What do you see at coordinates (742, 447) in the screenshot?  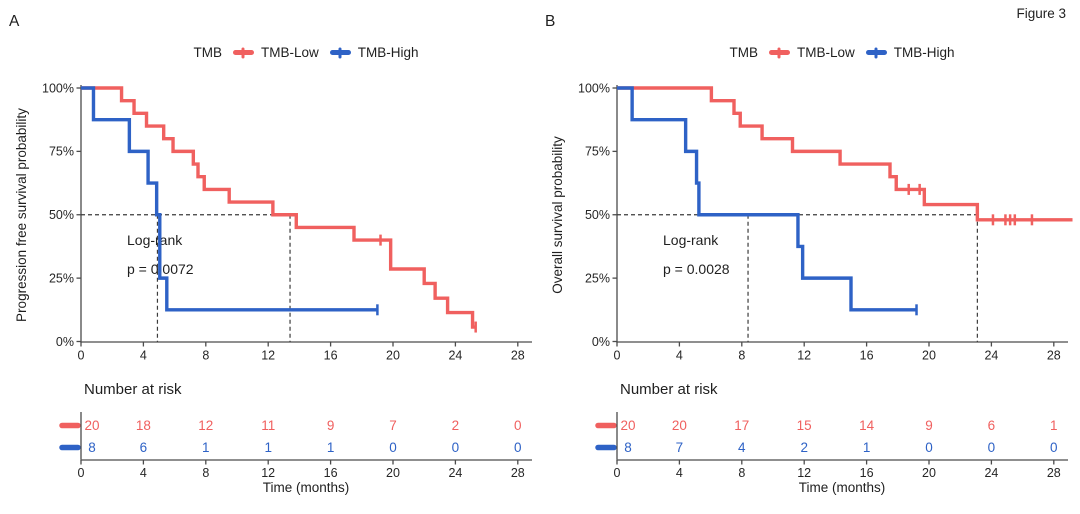 I see `risk-count: 4` at bounding box center [742, 447].